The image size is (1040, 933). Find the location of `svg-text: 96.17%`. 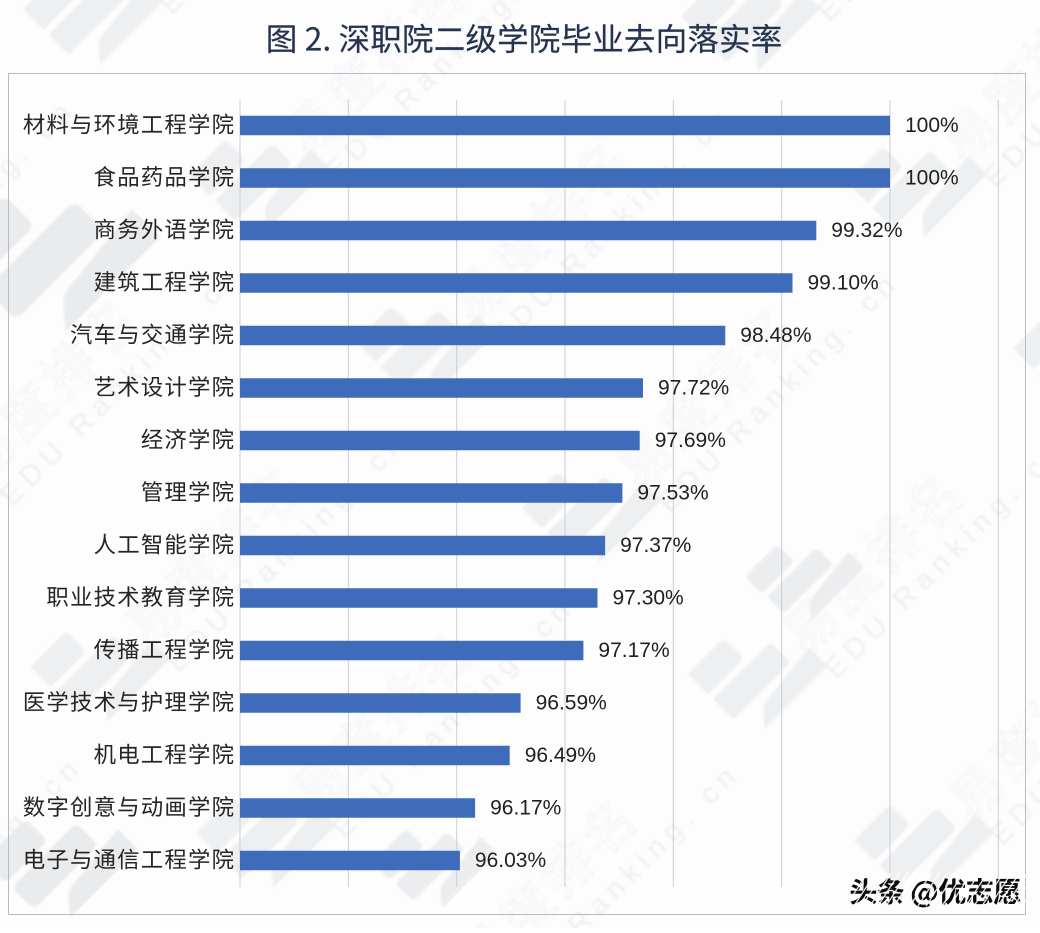

svg-text: 96.17% is located at coordinates (525, 807).